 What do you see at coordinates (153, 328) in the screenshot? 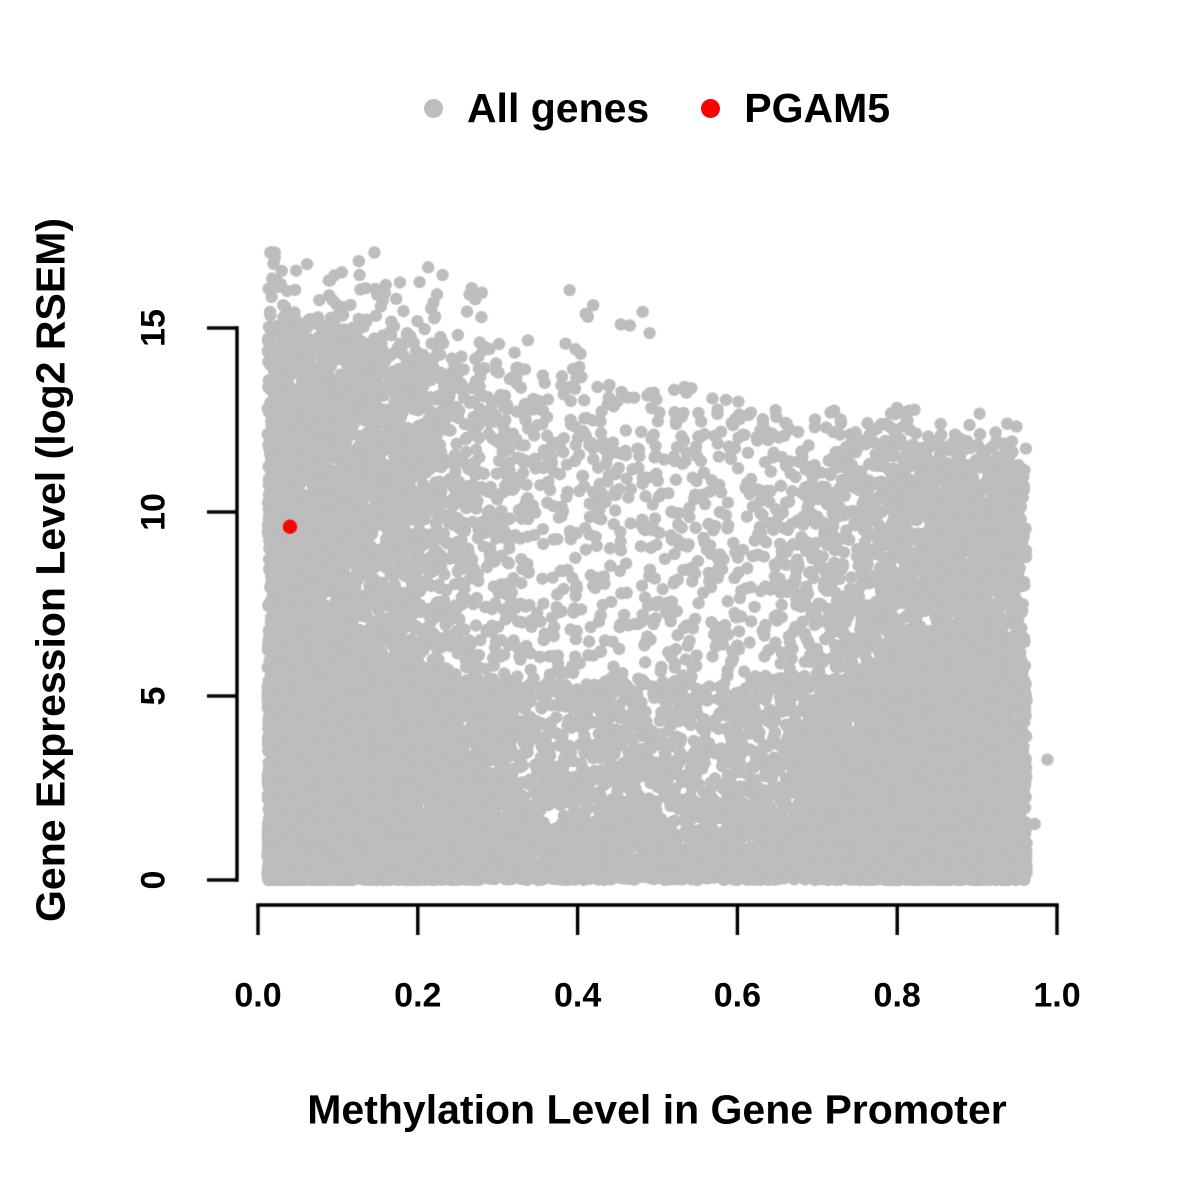
I see `y-tick-label: 15` at bounding box center [153, 328].